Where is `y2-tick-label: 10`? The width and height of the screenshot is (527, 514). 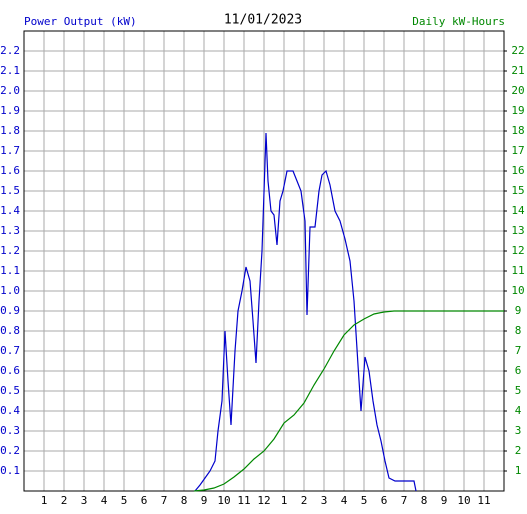
y2-tick-label: 10 is located at coordinates (517, 290).